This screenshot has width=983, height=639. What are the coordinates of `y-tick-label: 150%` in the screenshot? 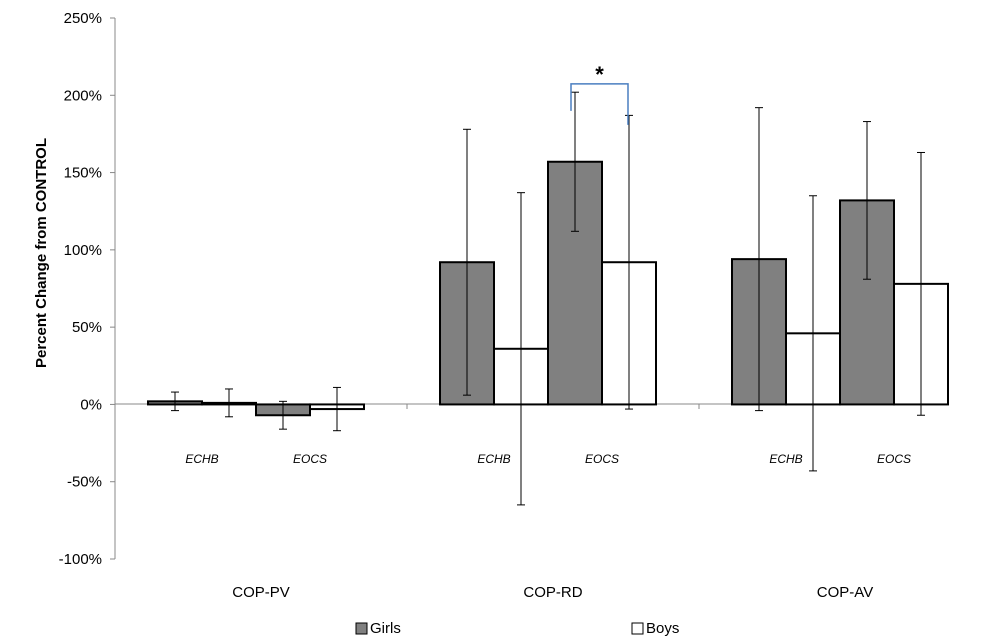 It's located at (83, 173).